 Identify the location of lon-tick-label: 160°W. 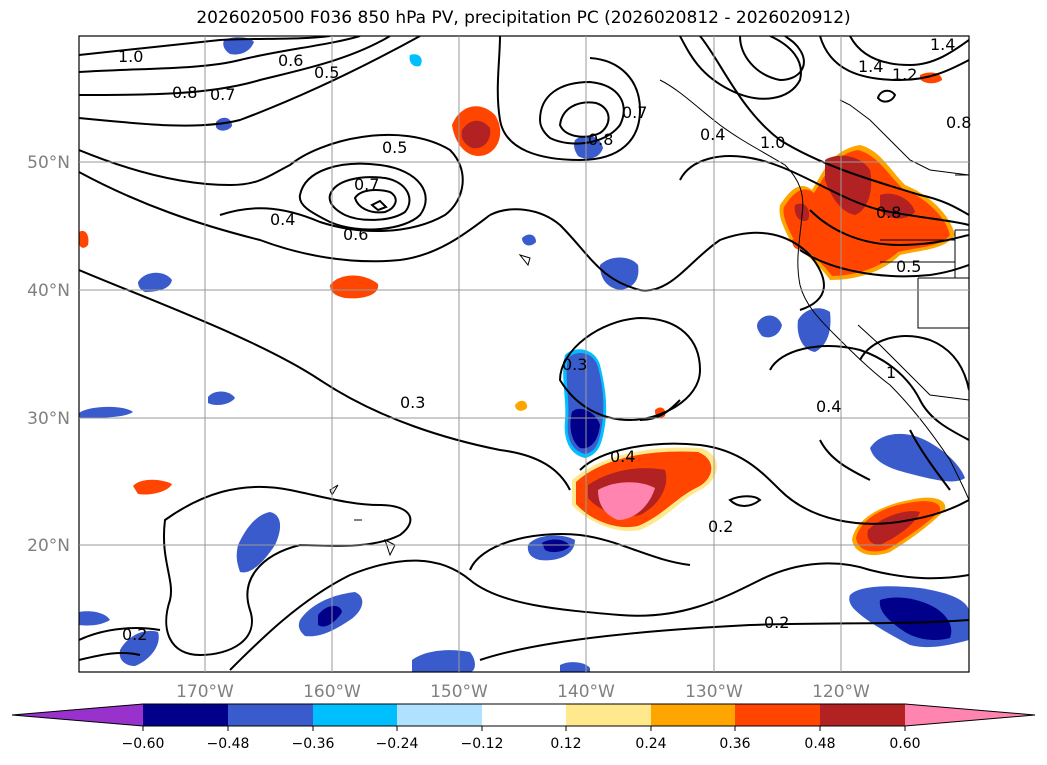
(332, 692).